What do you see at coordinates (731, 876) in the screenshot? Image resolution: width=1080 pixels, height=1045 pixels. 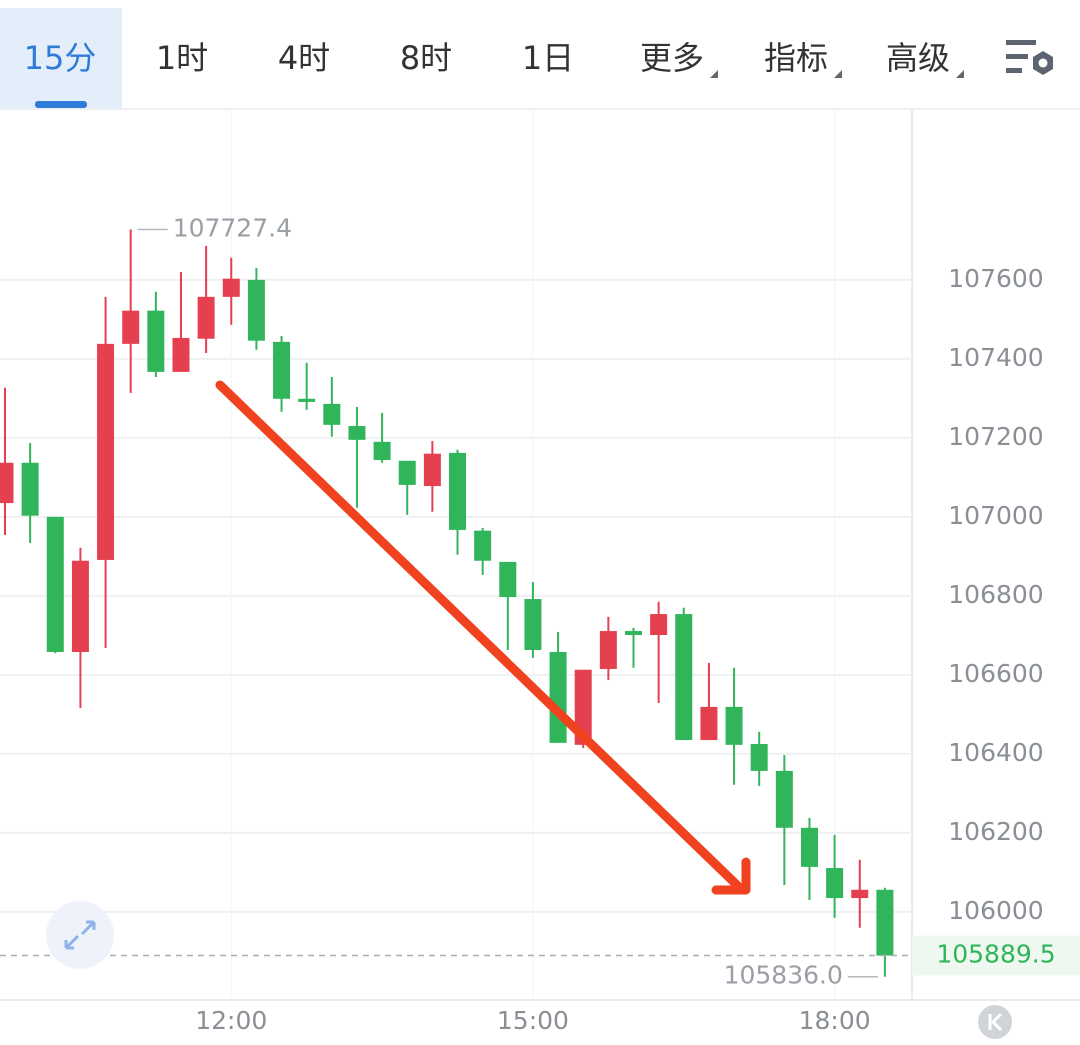 I see `trend-arrow-head` at bounding box center [731, 876].